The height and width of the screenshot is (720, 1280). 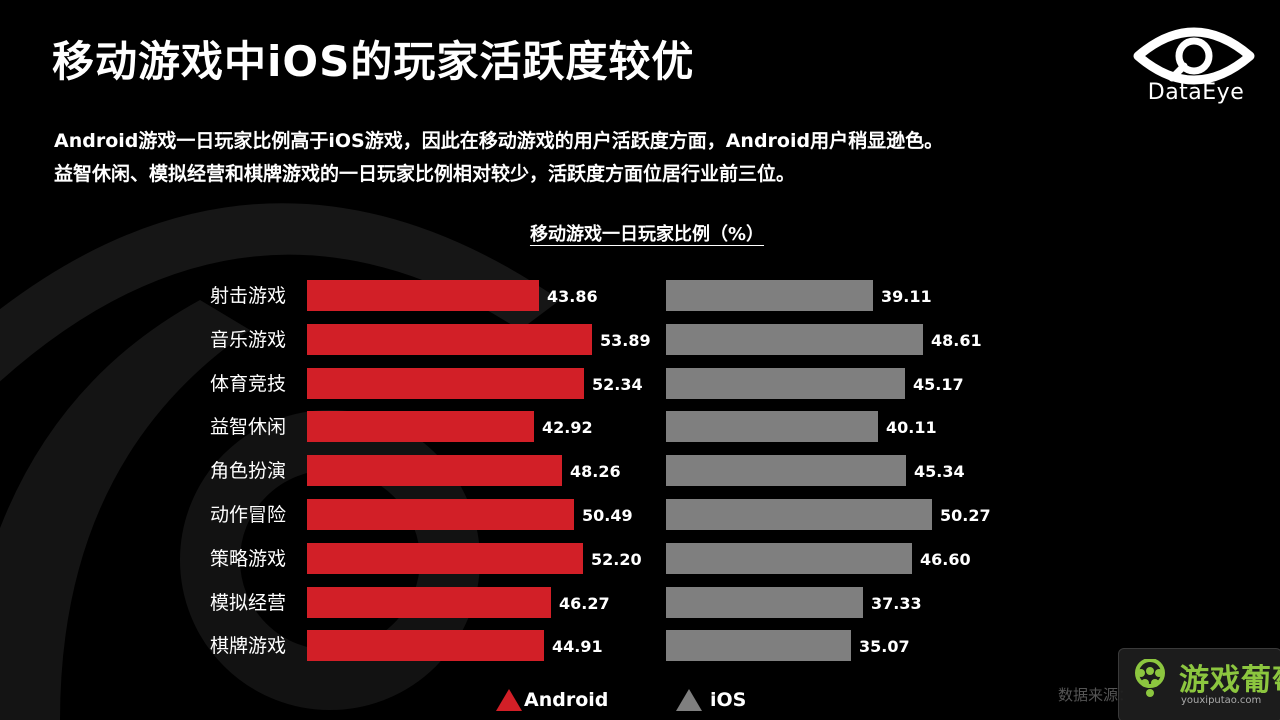 What do you see at coordinates (1150, 678) in the screenshot?
I see `grape-icon` at bounding box center [1150, 678].